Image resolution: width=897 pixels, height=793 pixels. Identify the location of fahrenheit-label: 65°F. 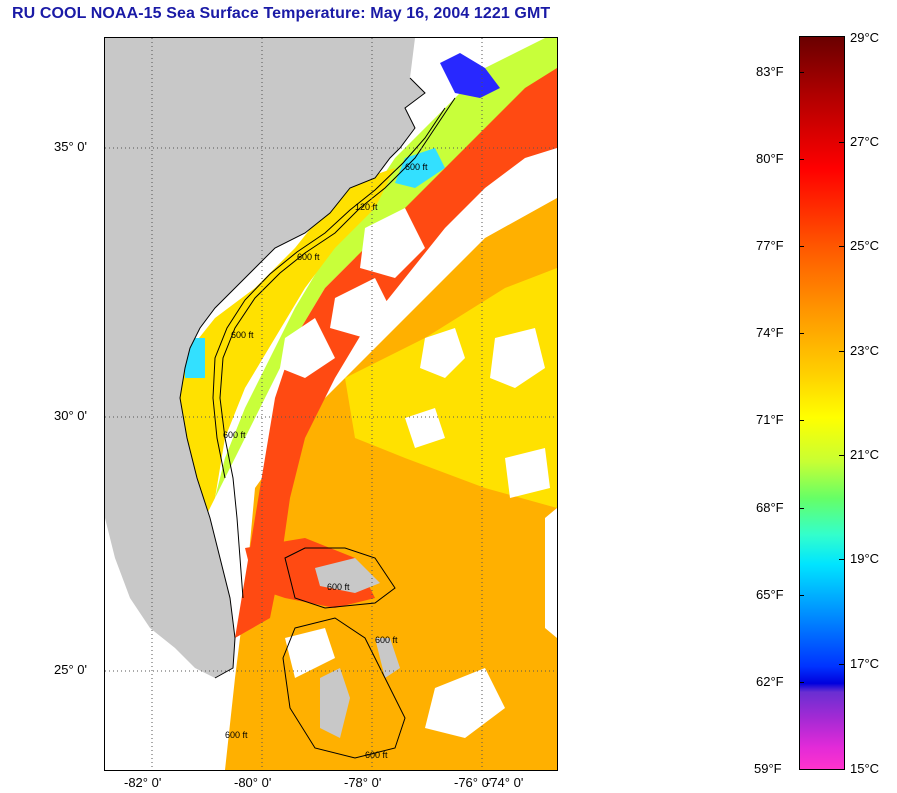
(770, 594).